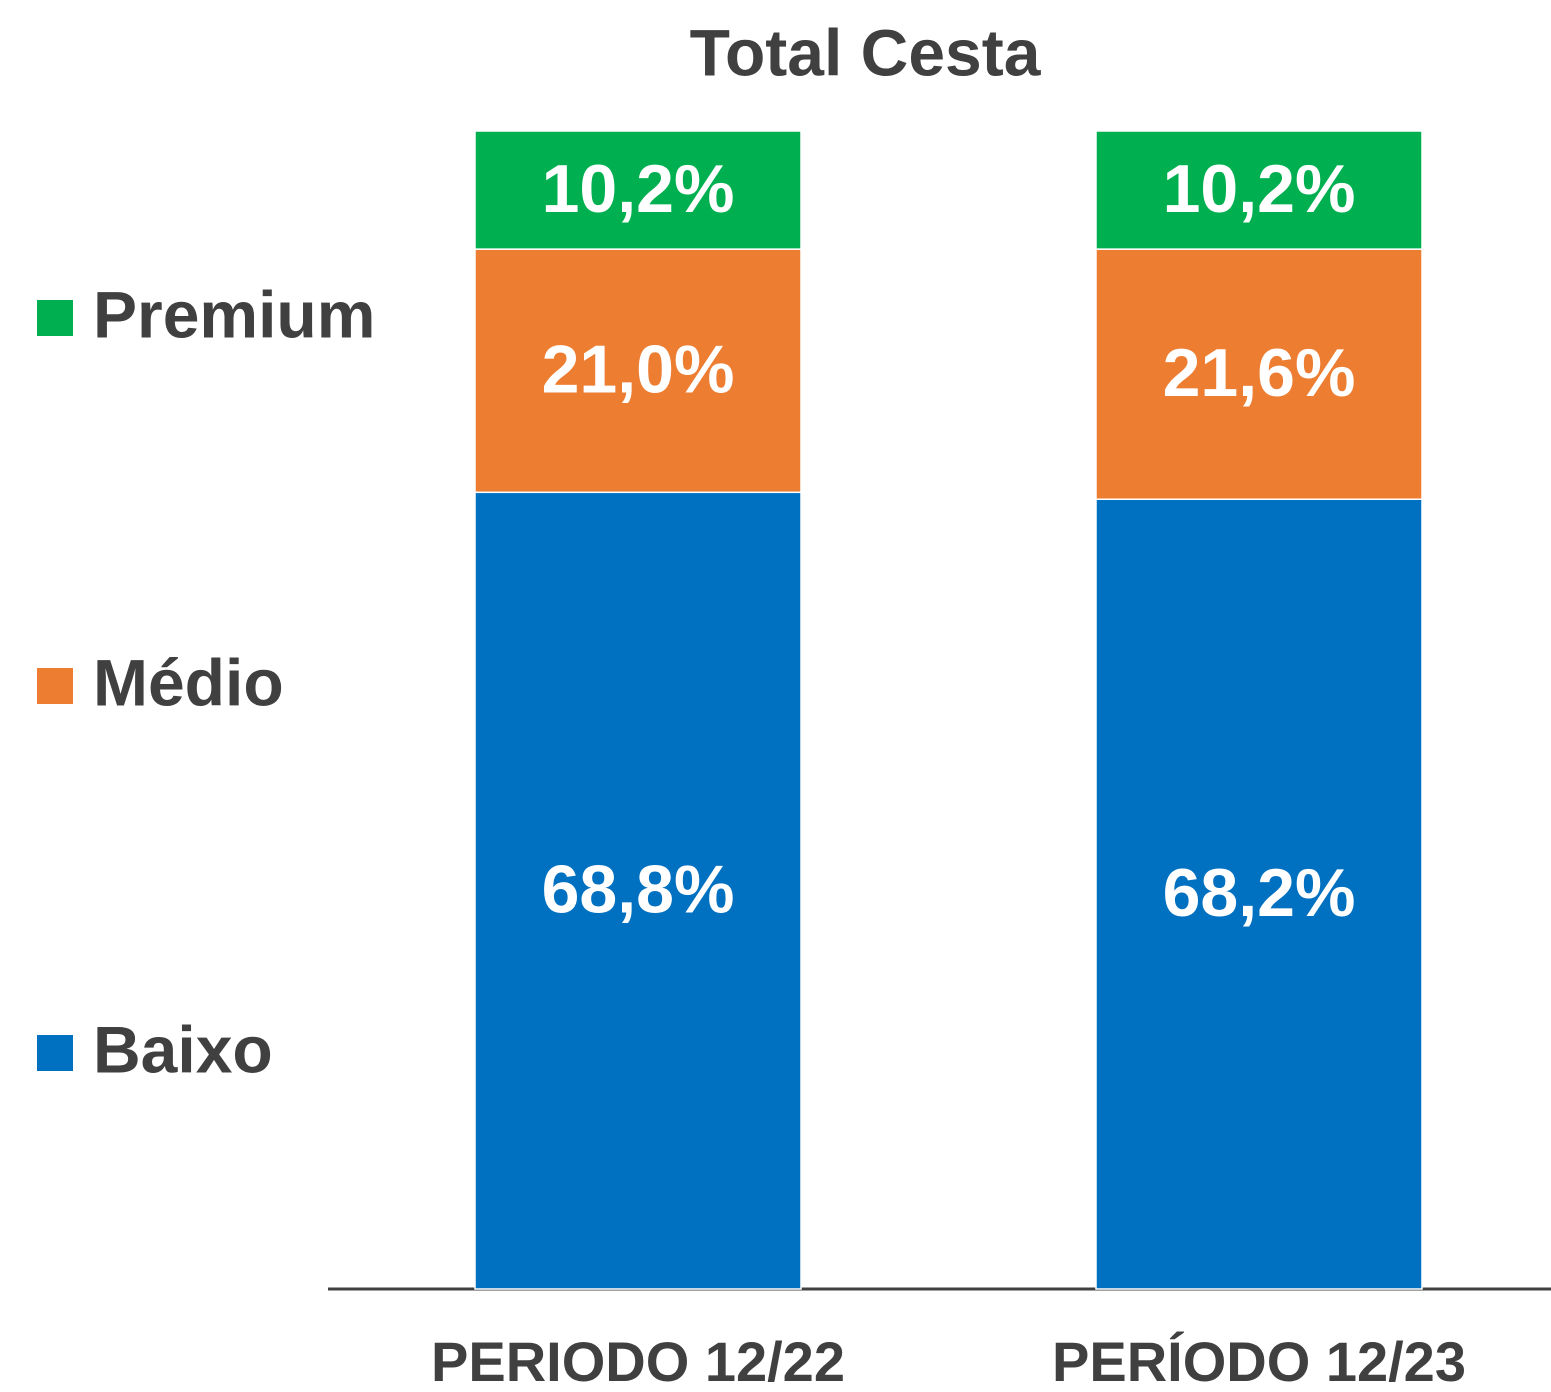  Describe the element at coordinates (866, 52) in the screenshot. I see `chart-title: Total Cesta` at that location.